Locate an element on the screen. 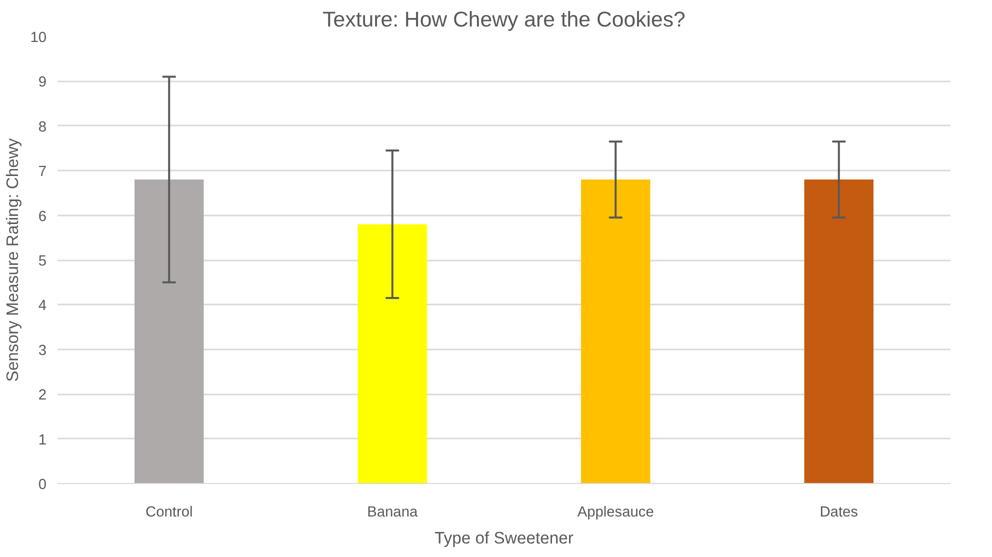  y-tick-label: 3 is located at coordinates (42, 350).